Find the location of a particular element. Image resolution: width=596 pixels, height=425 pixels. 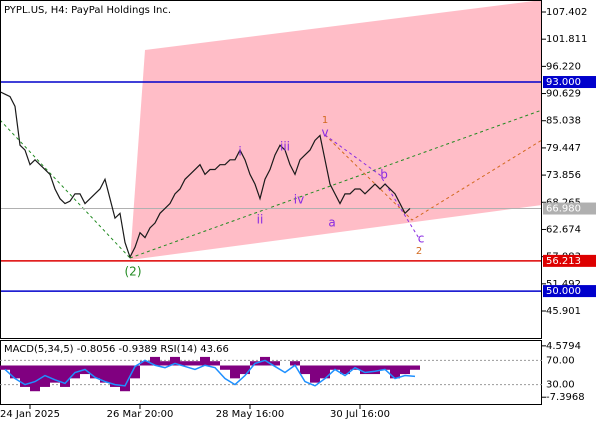

wave-label: b is located at coordinates (384, 175).